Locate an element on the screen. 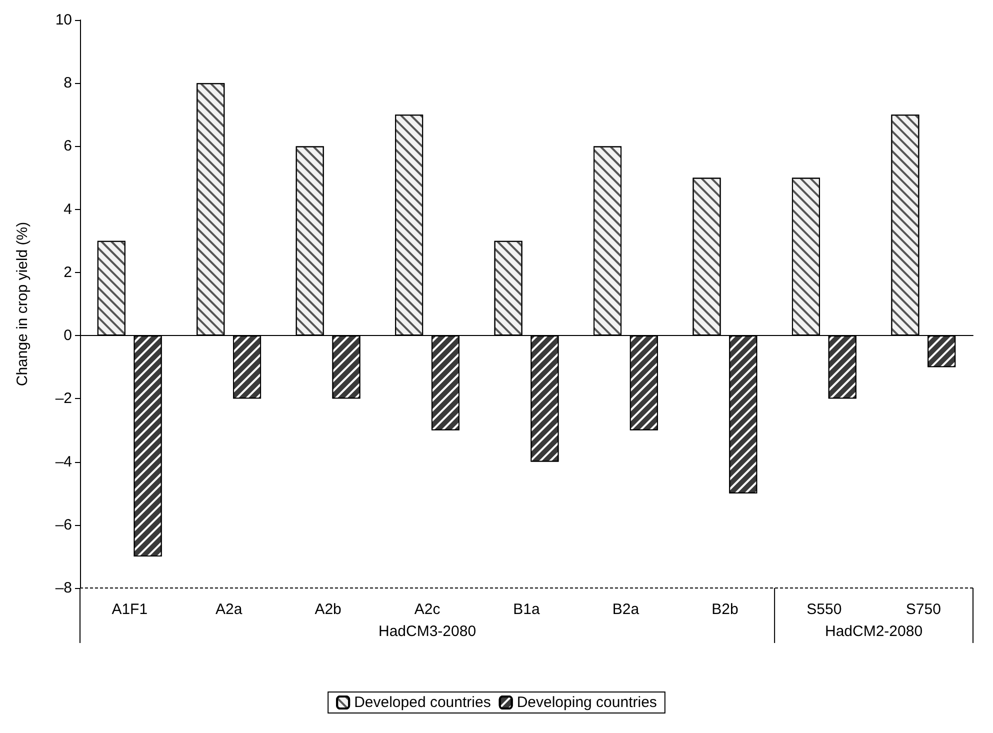 This screenshot has height=733, width=993. y-tick-label: –2 is located at coordinates (63, 399).